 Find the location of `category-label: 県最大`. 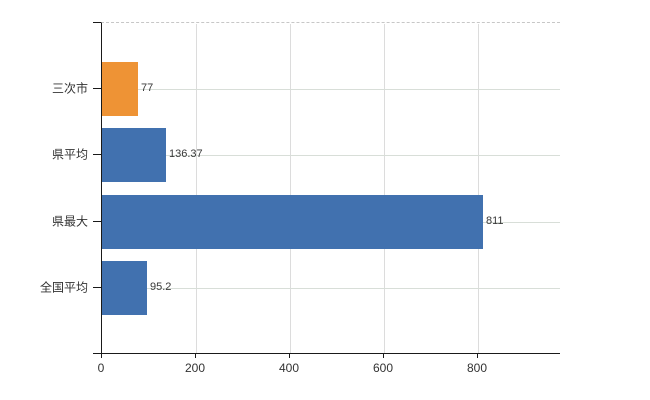

category-label: 県最大 is located at coordinates (69, 221).